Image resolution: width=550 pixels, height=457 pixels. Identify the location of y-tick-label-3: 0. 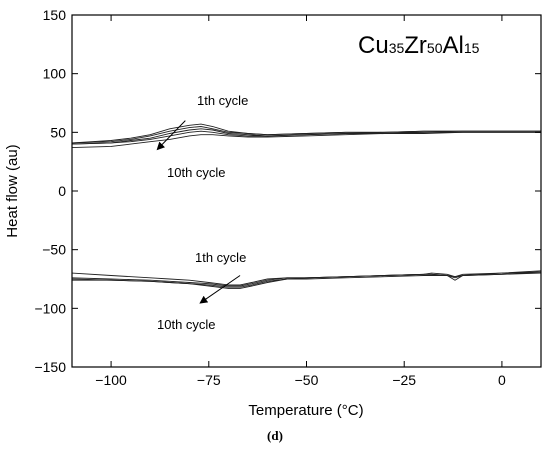
(62, 191).